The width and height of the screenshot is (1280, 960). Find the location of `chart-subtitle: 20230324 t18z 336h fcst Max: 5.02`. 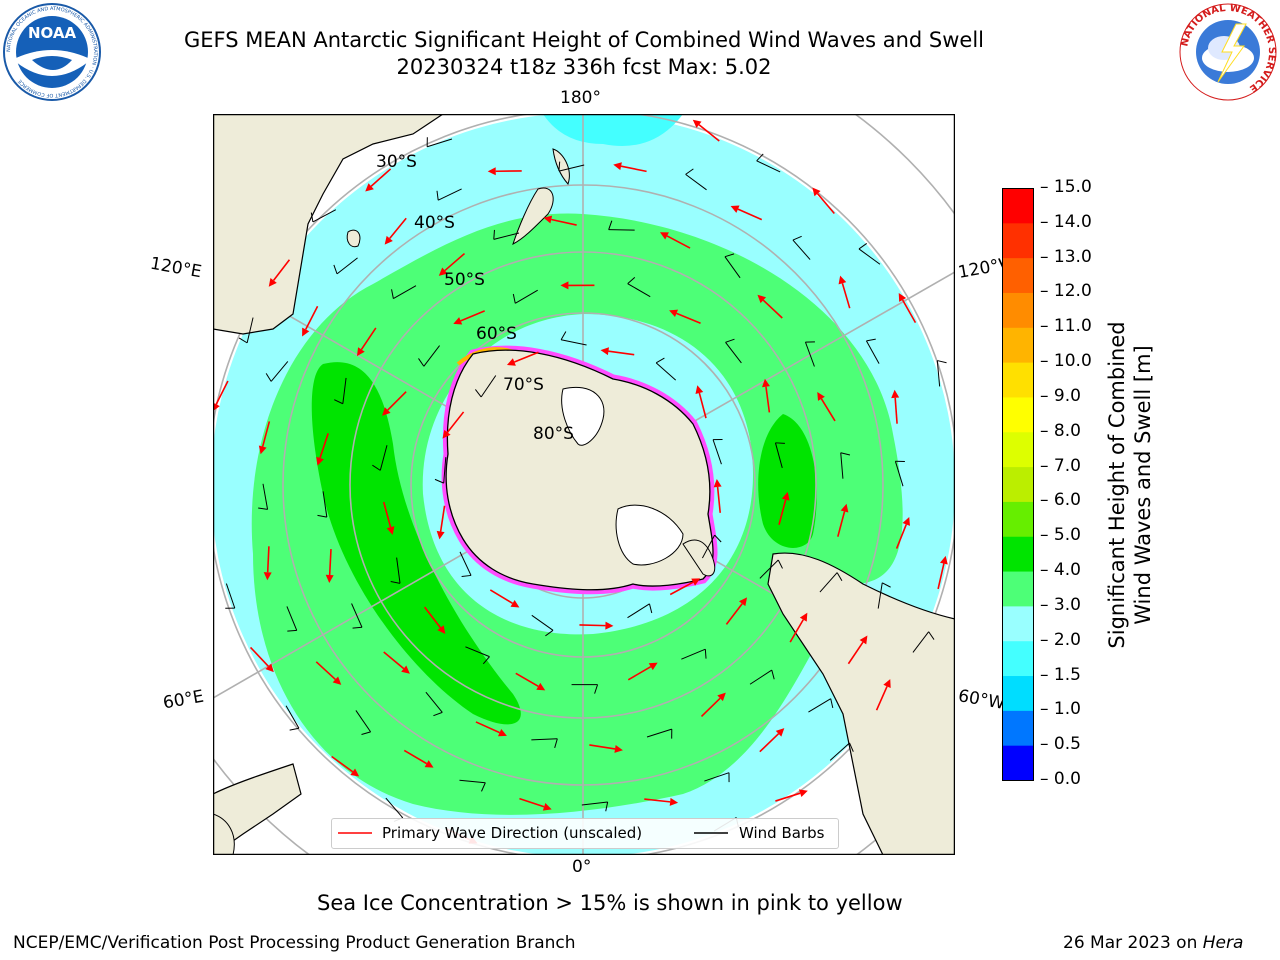

chart-subtitle: 20230324 t18z 336h fcst Max: 5.02 is located at coordinates (584, 67).